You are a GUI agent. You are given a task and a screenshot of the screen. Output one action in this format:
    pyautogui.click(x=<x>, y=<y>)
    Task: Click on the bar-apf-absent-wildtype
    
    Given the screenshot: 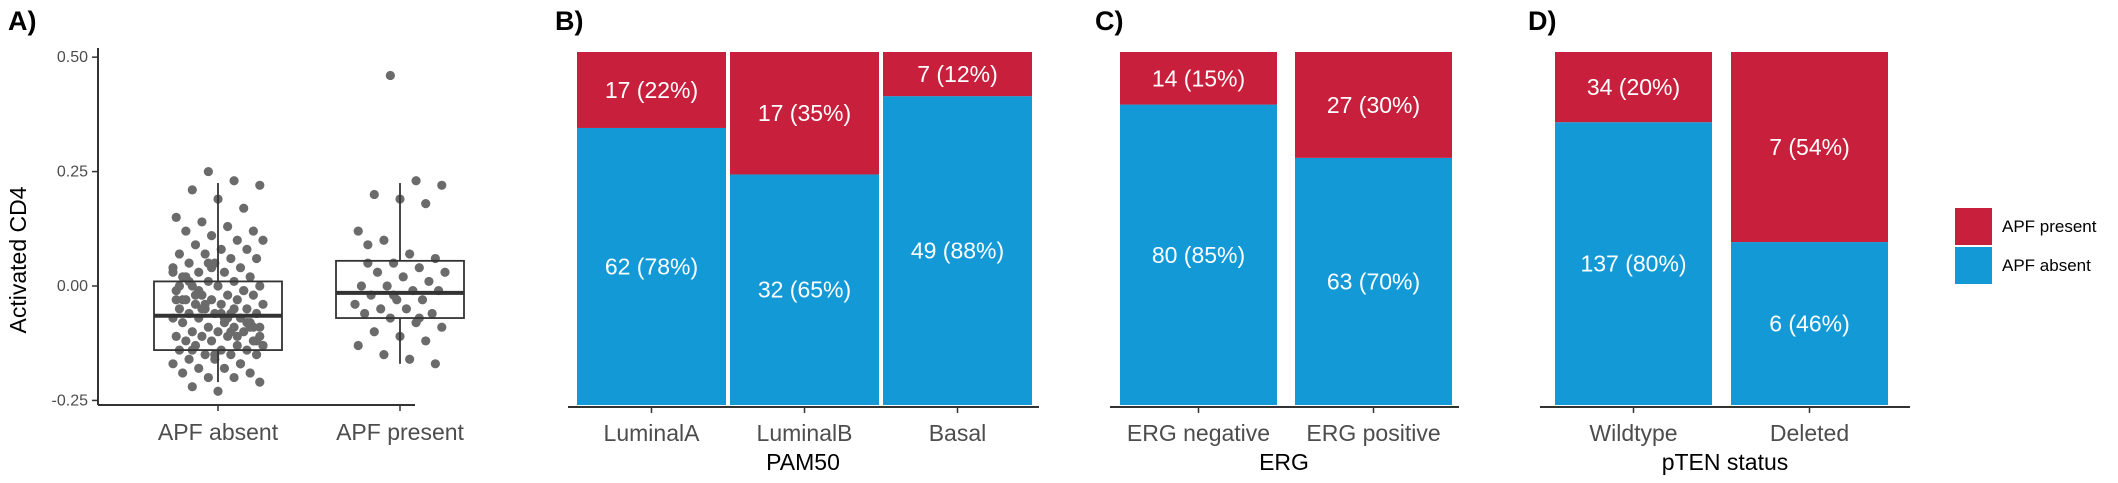 What is the action you would take?
    pyautogui.click(x=1633, y=263)
    